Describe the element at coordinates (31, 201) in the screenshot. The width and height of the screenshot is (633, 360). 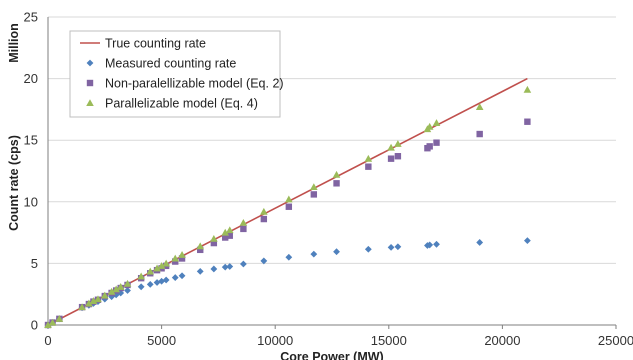
I see `y-tick-label: 10` at that location.